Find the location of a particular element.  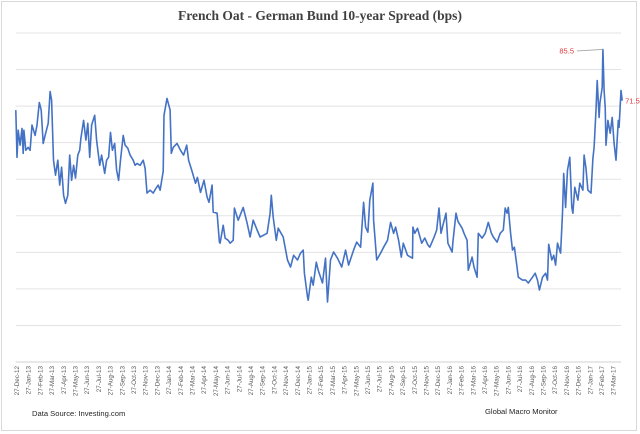

x-tick-label: 27-Dec-13 is located at coordinates (157, 381).